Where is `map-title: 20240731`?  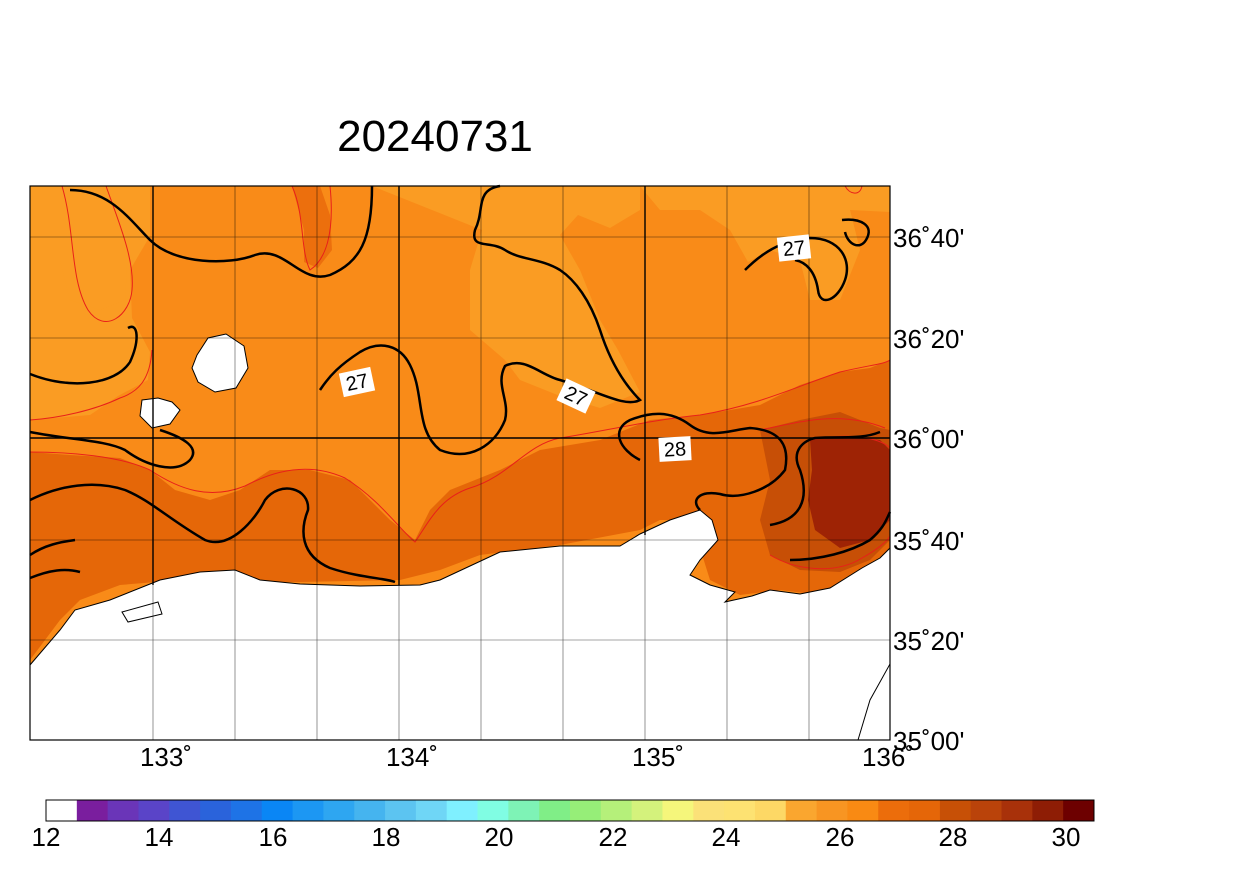
map-title: 20240731 is located at coordinates (435, 136).